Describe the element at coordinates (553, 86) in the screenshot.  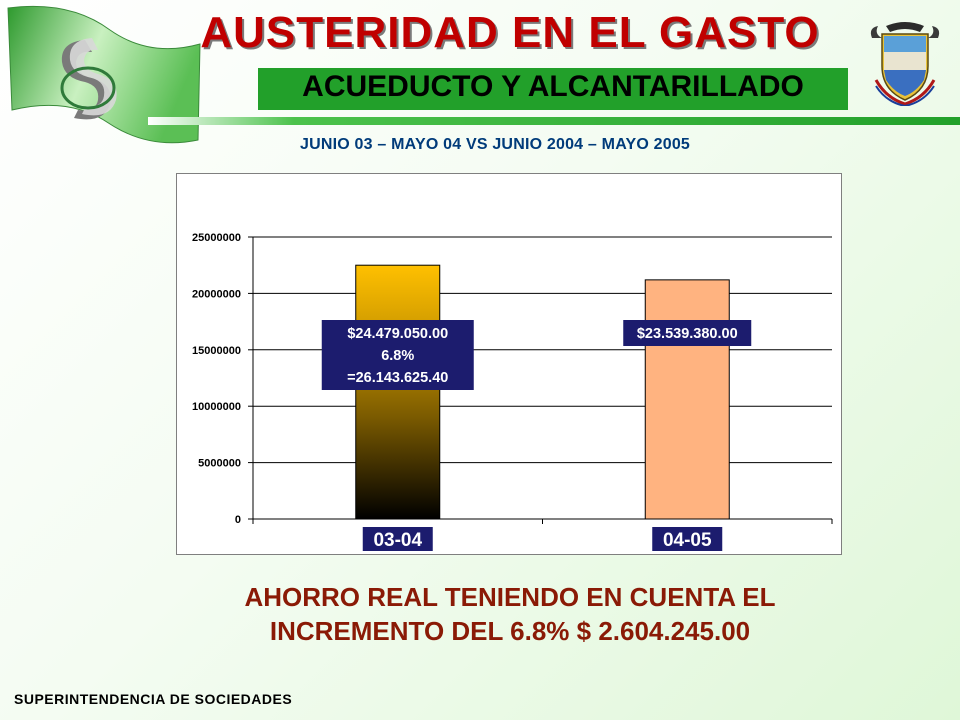
I see `page-subtitle: ACUEDUCTO Y ALCANTARILLADO` at that location.